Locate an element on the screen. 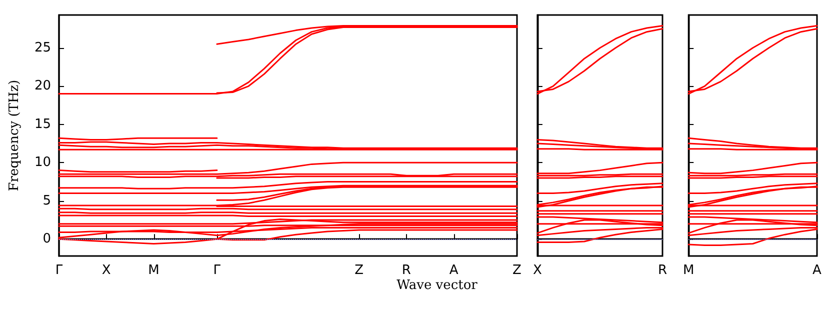 The width and height of the screenshot is (838, 310). y-tick-label: 20 is located at coordinates (42, 86).